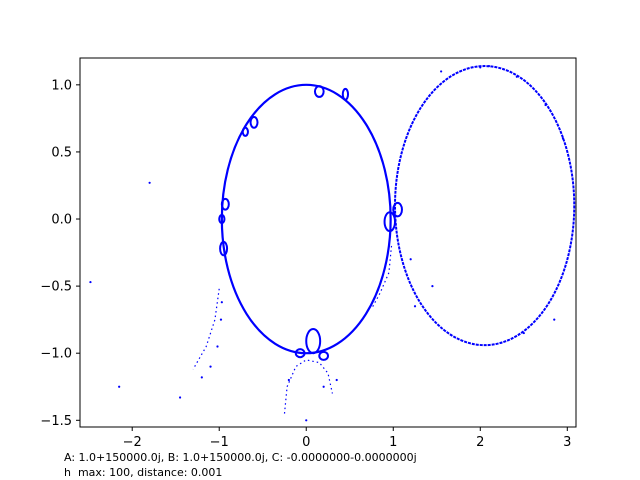 The height and width of the screenshot is (480, 640). Describe the element at coordinates (567, 442) in the screenshot. I see `x-tick-label-6: 3` at that location.